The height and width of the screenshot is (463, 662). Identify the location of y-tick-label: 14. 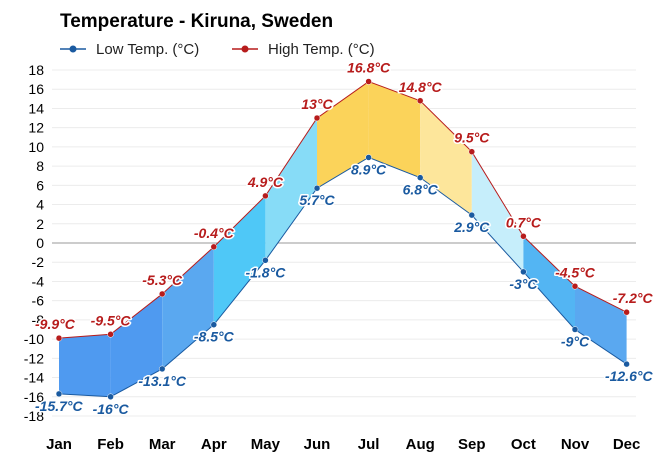
(36, 108).